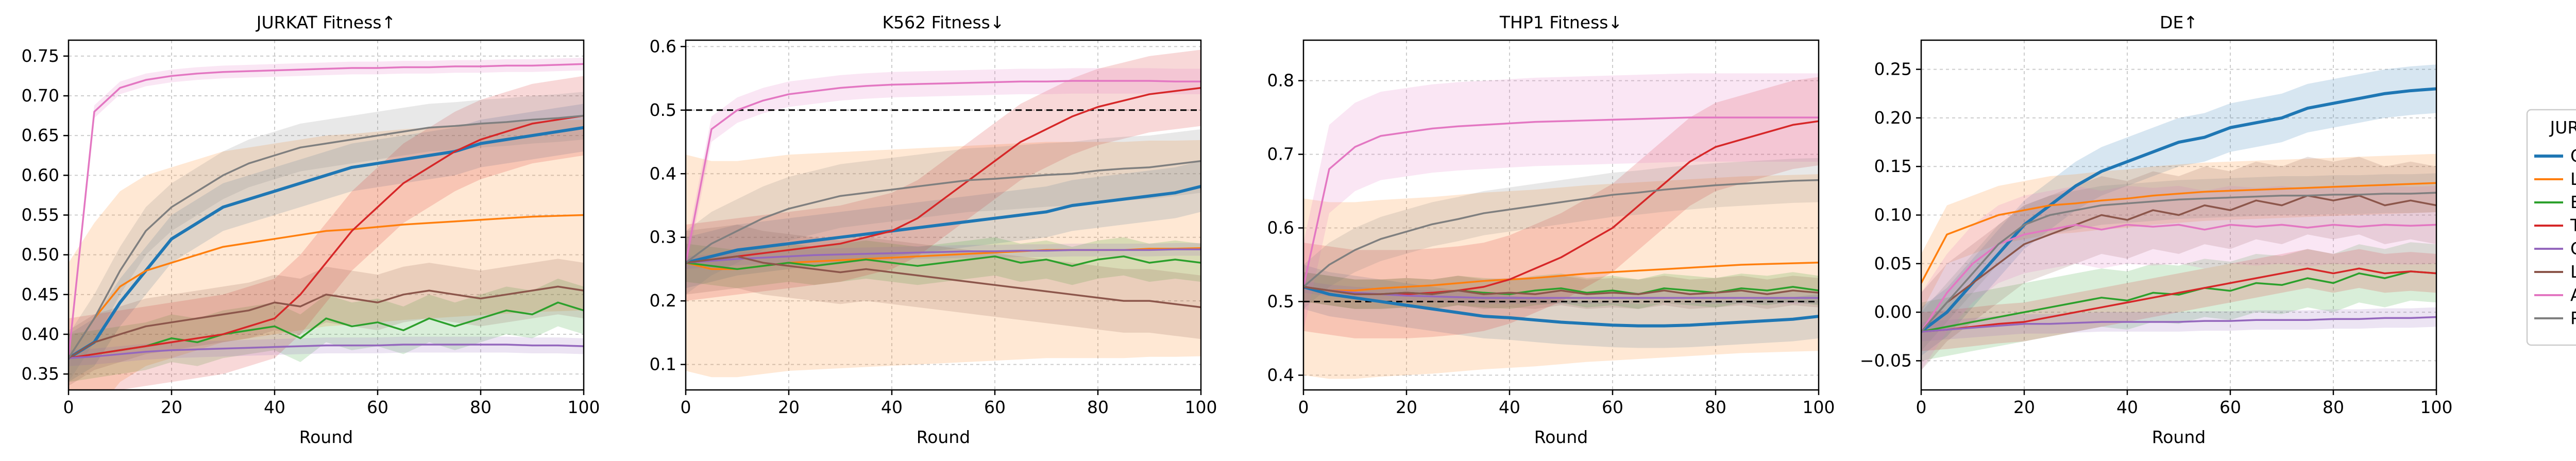 The width and height of the screenshot is (2576, 461). What do you see at coordinates (1561, 202) in the screenshot?
I see `band-adalead` at bounding box center [1561, 202].